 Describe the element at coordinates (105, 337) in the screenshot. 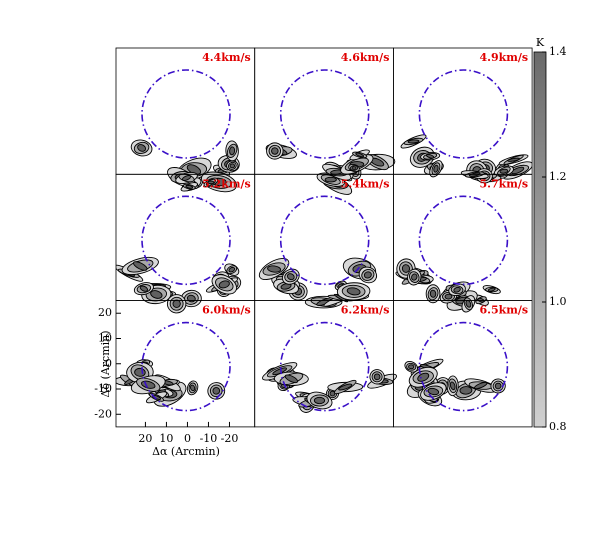

I see `y-tick-label: 10` at that location.